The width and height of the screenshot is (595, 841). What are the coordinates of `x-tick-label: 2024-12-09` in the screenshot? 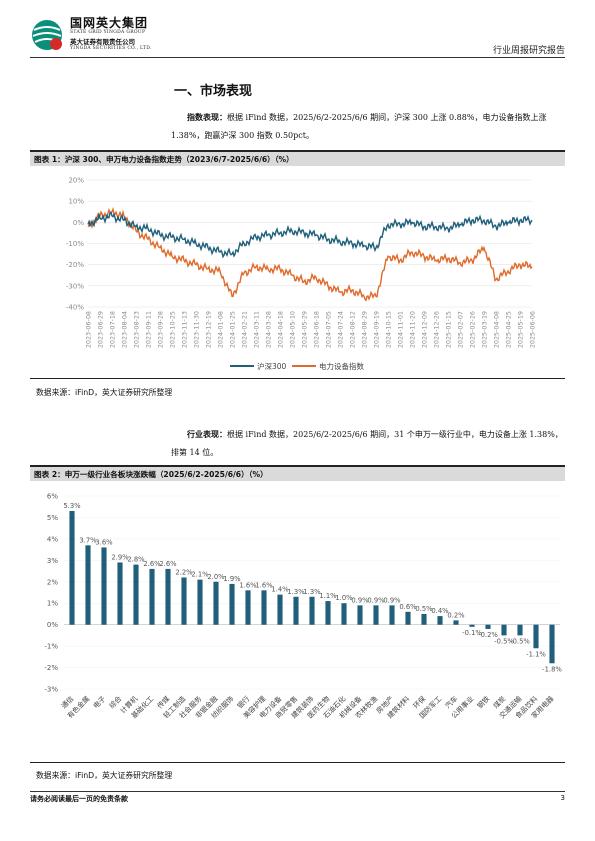 It's located at (425, 329).